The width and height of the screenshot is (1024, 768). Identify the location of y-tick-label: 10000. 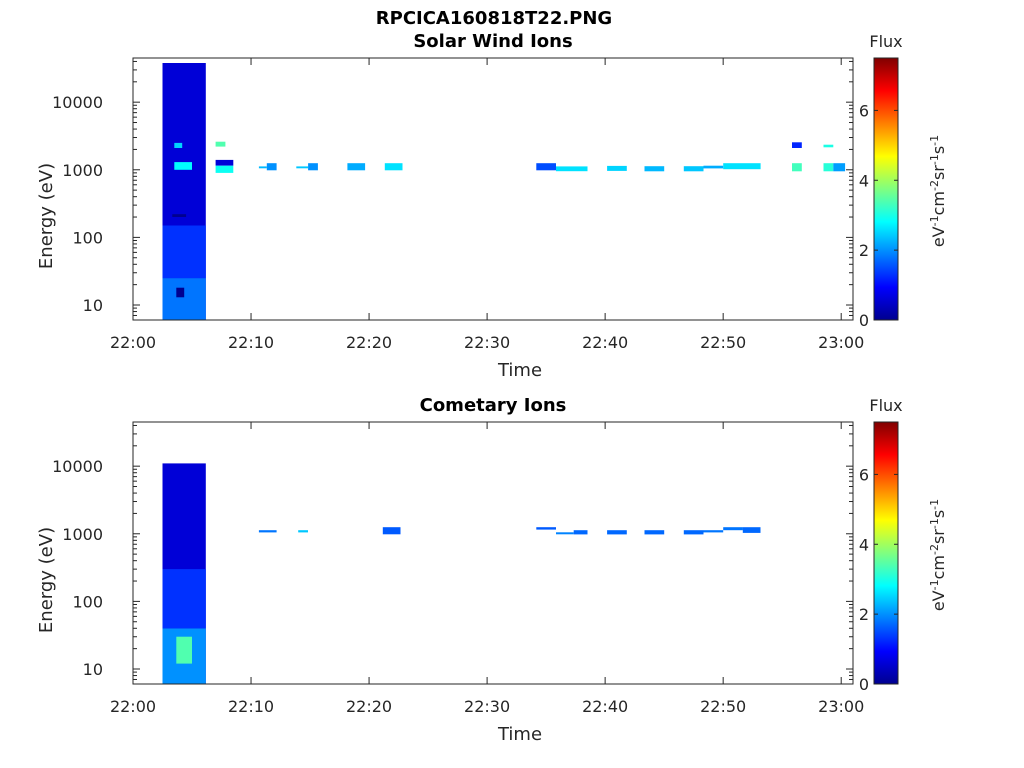
(77, 102).